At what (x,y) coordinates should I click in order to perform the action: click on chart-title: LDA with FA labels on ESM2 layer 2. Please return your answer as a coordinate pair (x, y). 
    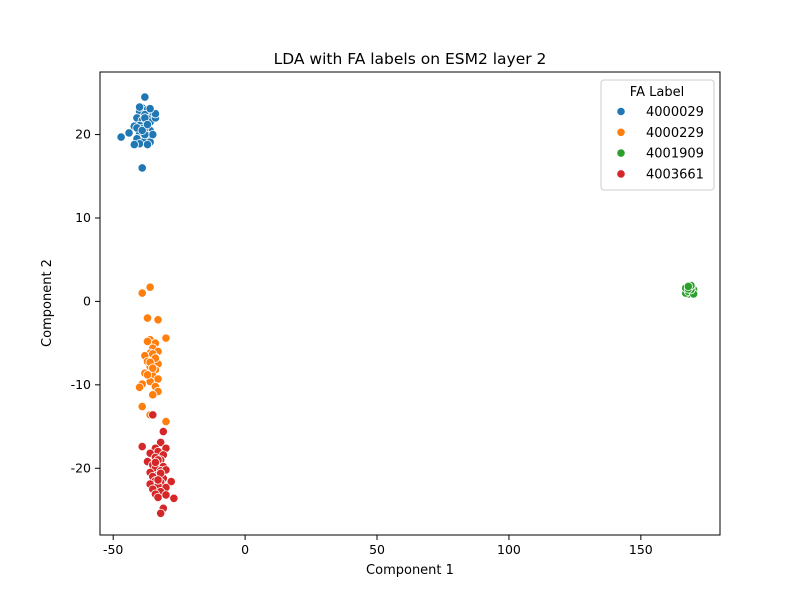
    Looking at the image, I should click on (410, 59).